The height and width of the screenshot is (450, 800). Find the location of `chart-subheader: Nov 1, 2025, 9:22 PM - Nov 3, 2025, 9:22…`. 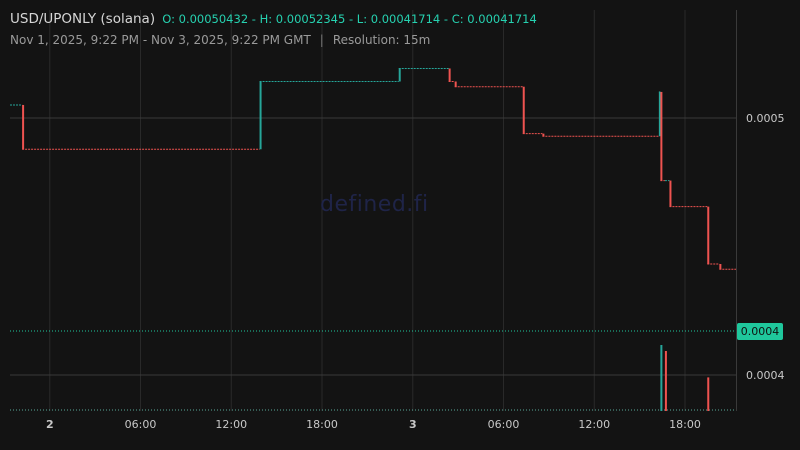

chart-subheader: Nov 1, 2025, 9:22 PM - Nov 3, 2025, 9:22… is located at coordinates (220, 40).